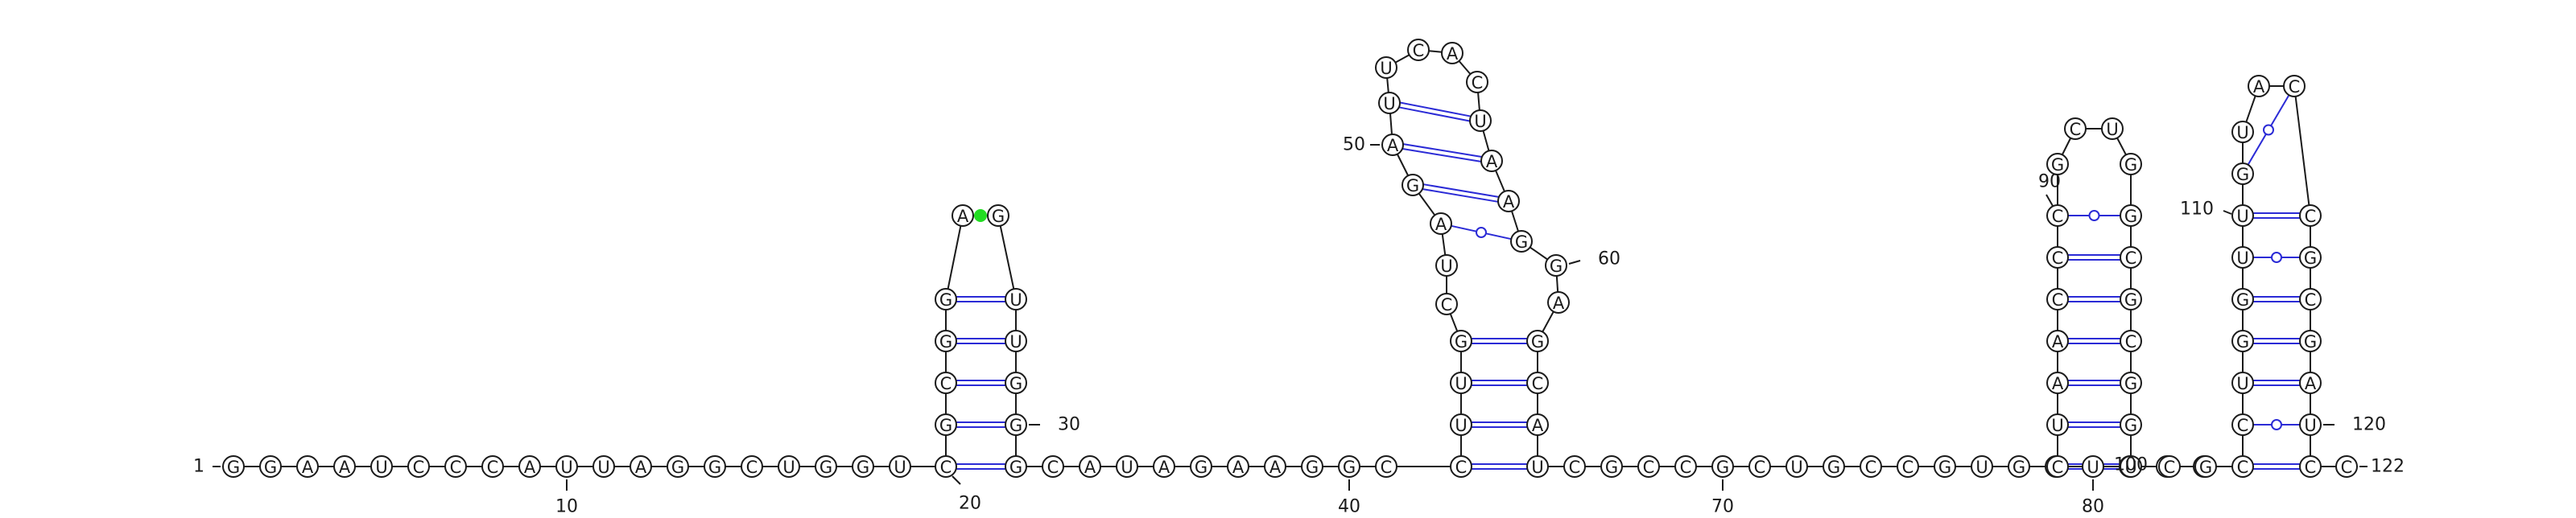 This screenshot has width=2576, height=518. Describe the element at coordinates (1392, 145) in the screenshot. I see `nucleotide-50: A` at that location.